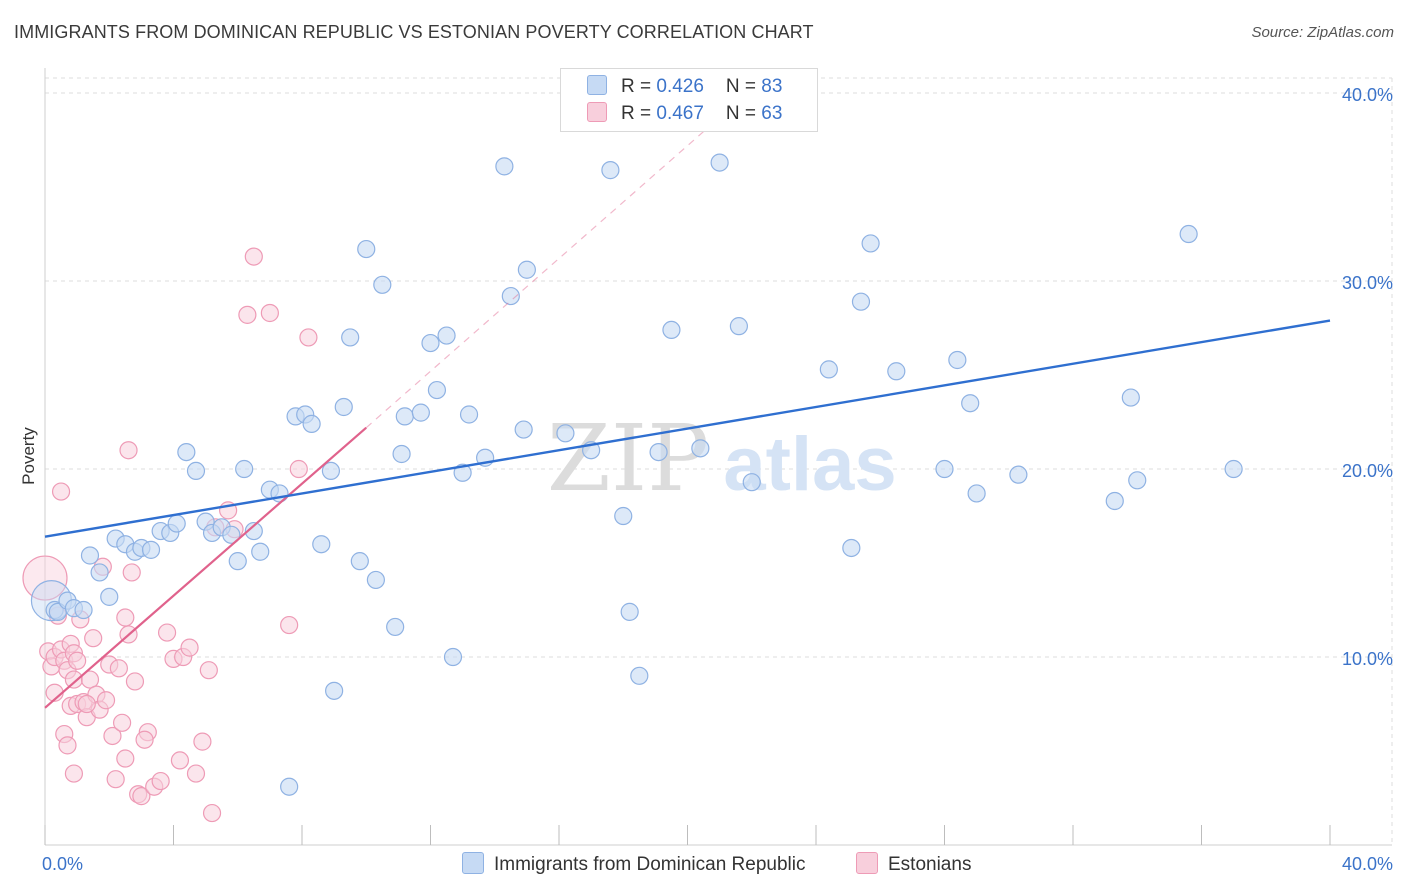 The image size is (1406, 892). Describe the element at coordinates (597, 112) in the screenshot. I see `legend-swatch-pink` at that location.